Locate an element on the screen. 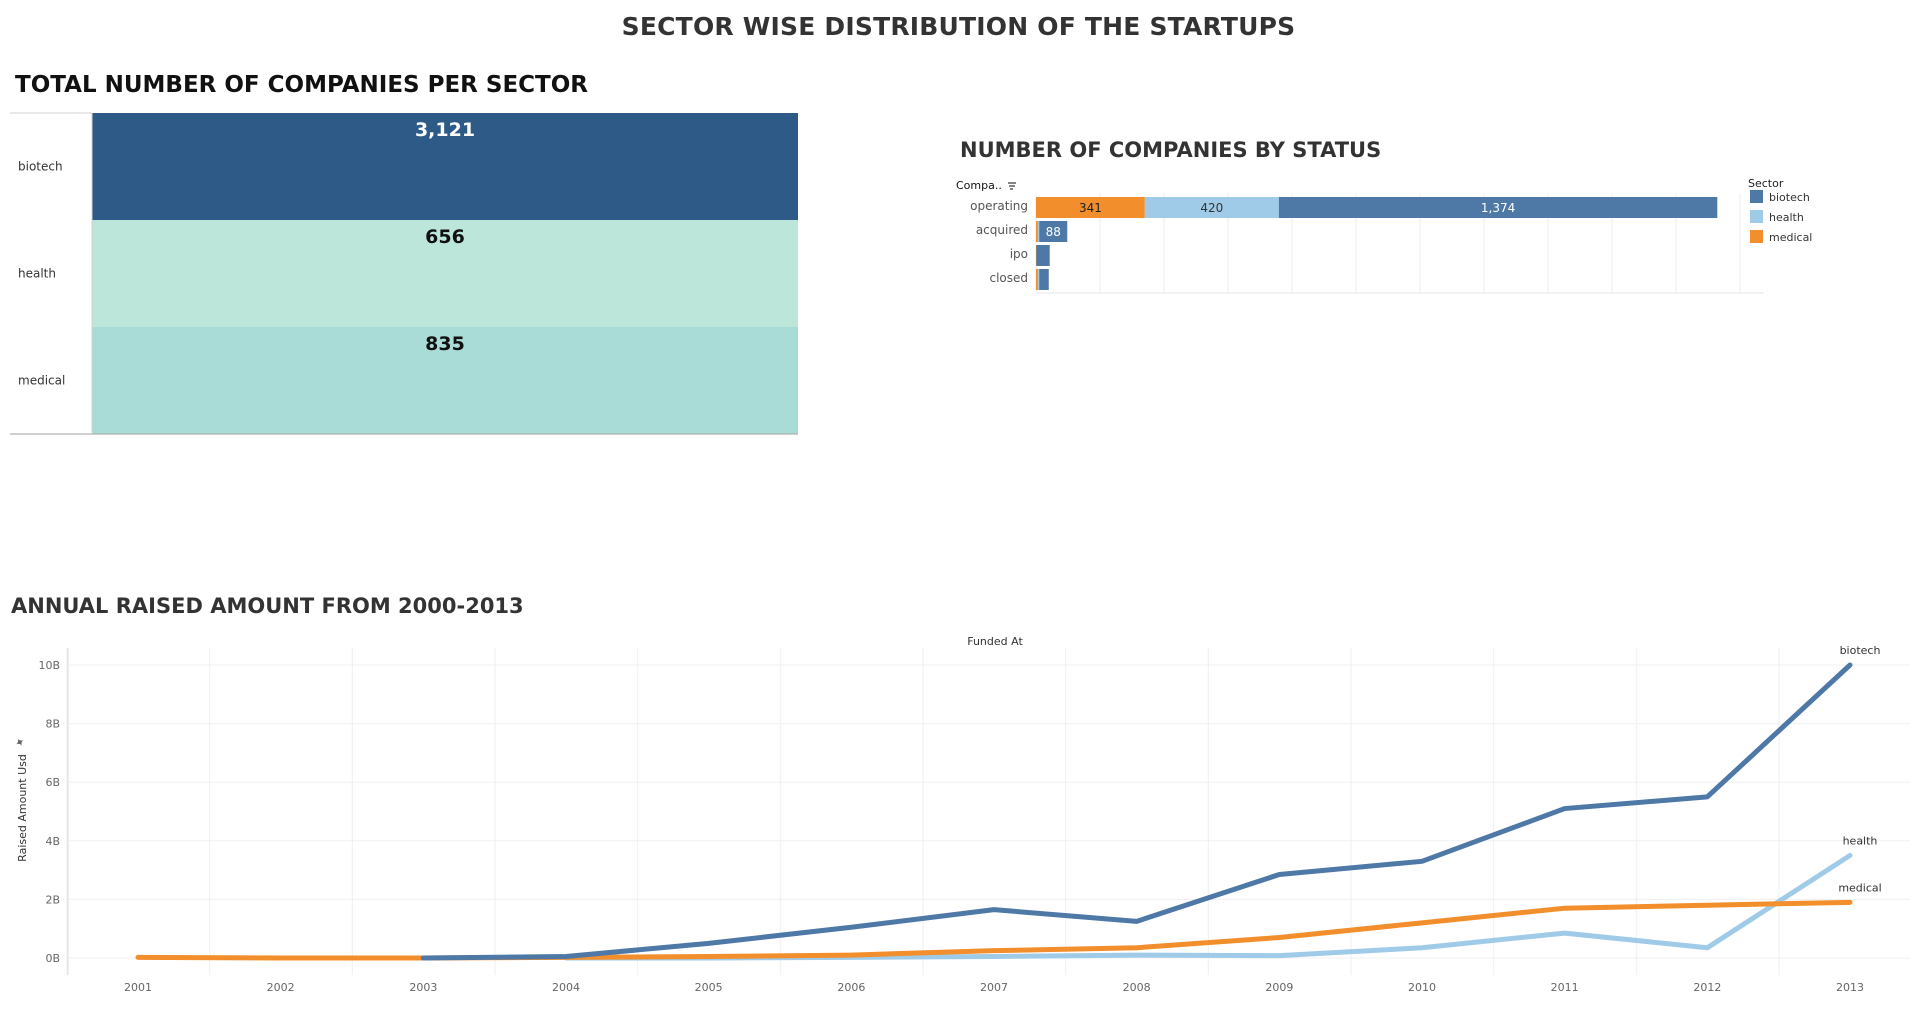 The image size is (1917, 1022). status-bar-acquired-medical is located at coordinates (1037, 231).